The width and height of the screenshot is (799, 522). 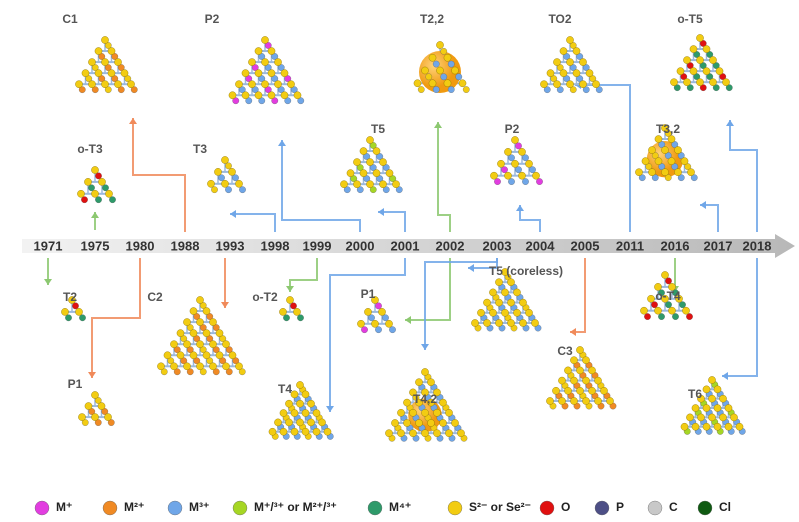 I want to click on structure-label: C1, so click(x=70, y=19).